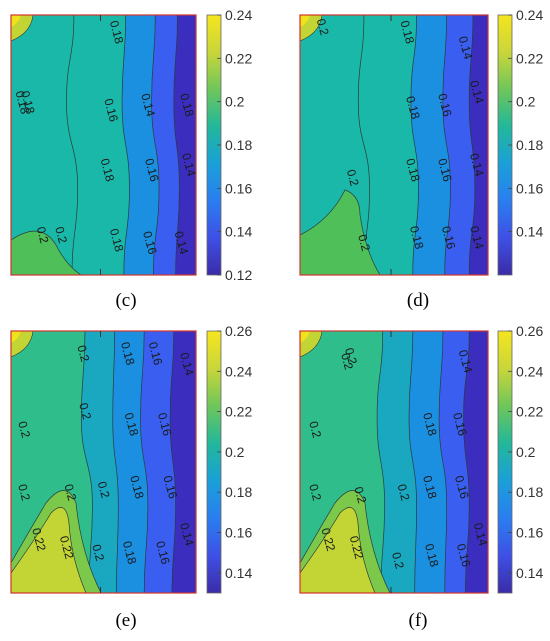  Describe the element at coordinates (125, 620) in the screenshot. I see `panel-caption: (e)` at that location.